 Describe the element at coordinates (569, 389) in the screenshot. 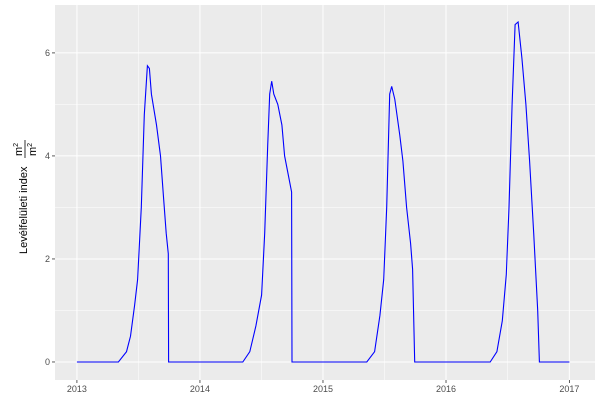

I see `x-tick-label: 2017` at that location.